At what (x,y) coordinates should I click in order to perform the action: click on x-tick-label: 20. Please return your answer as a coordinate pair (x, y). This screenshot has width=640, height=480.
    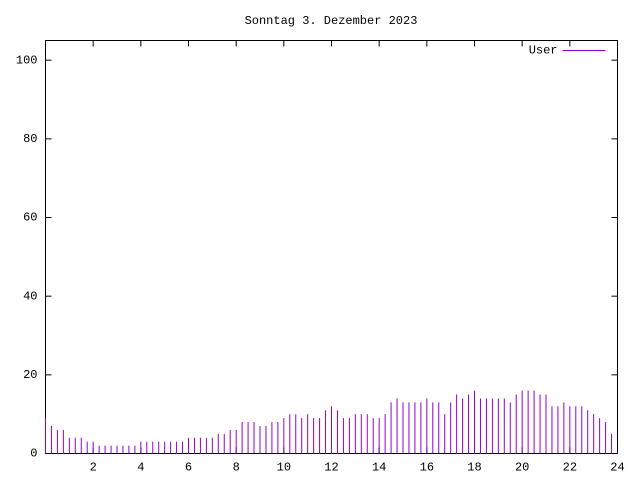
    Looking at the image, I should click on (522, 468).